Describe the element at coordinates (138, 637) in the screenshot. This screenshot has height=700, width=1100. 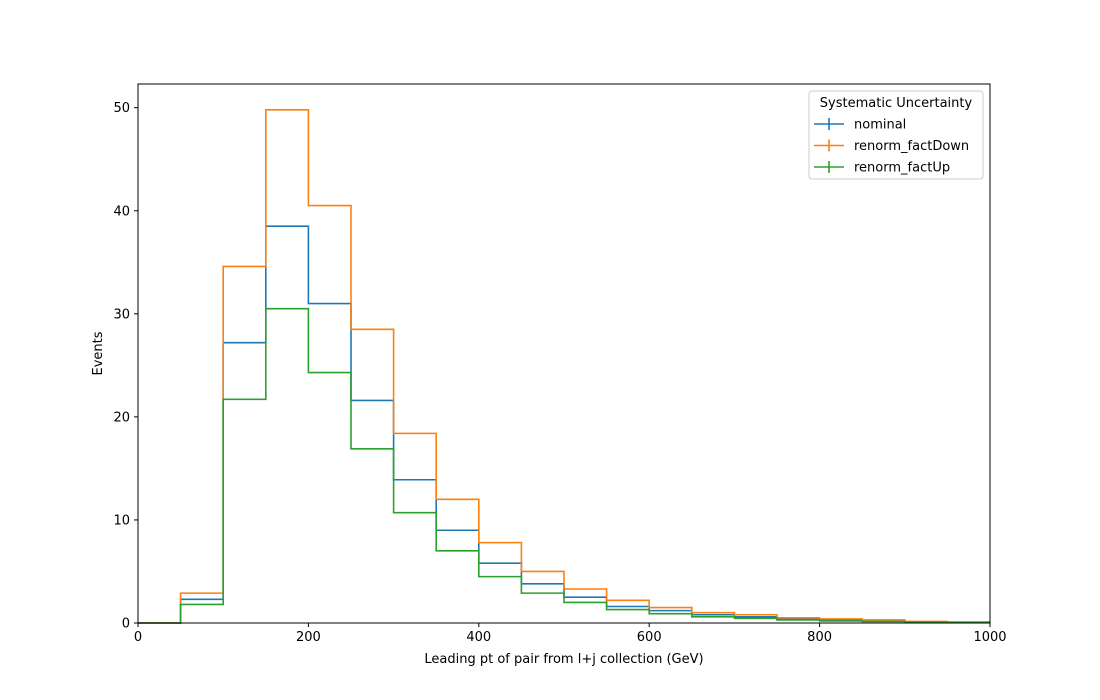
I see `x-tick-label: 0` at that location.